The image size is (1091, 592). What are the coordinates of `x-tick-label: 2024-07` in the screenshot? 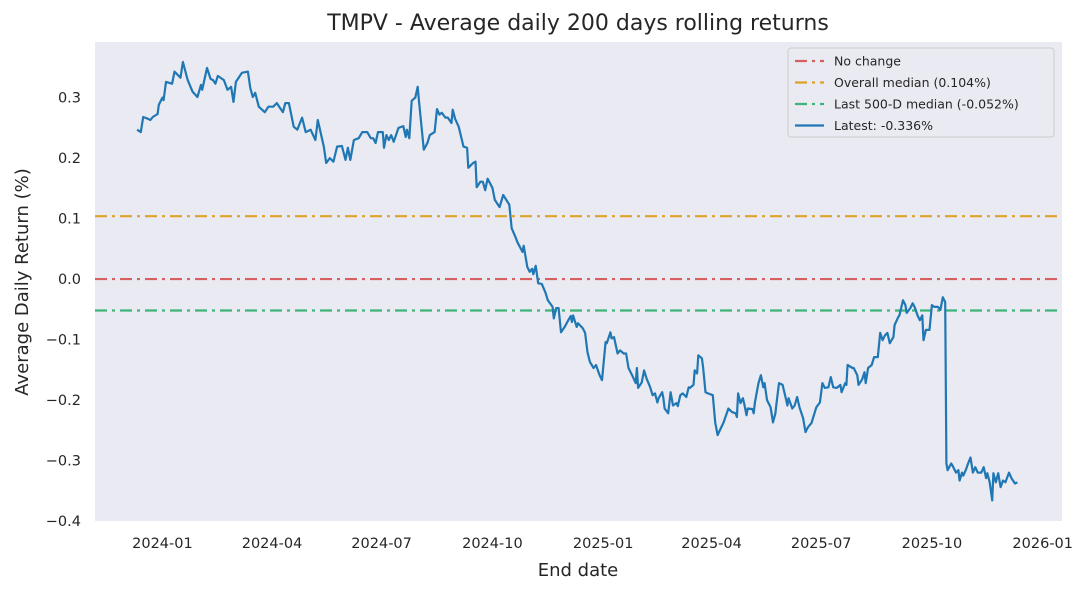 It's located at (381, 544).